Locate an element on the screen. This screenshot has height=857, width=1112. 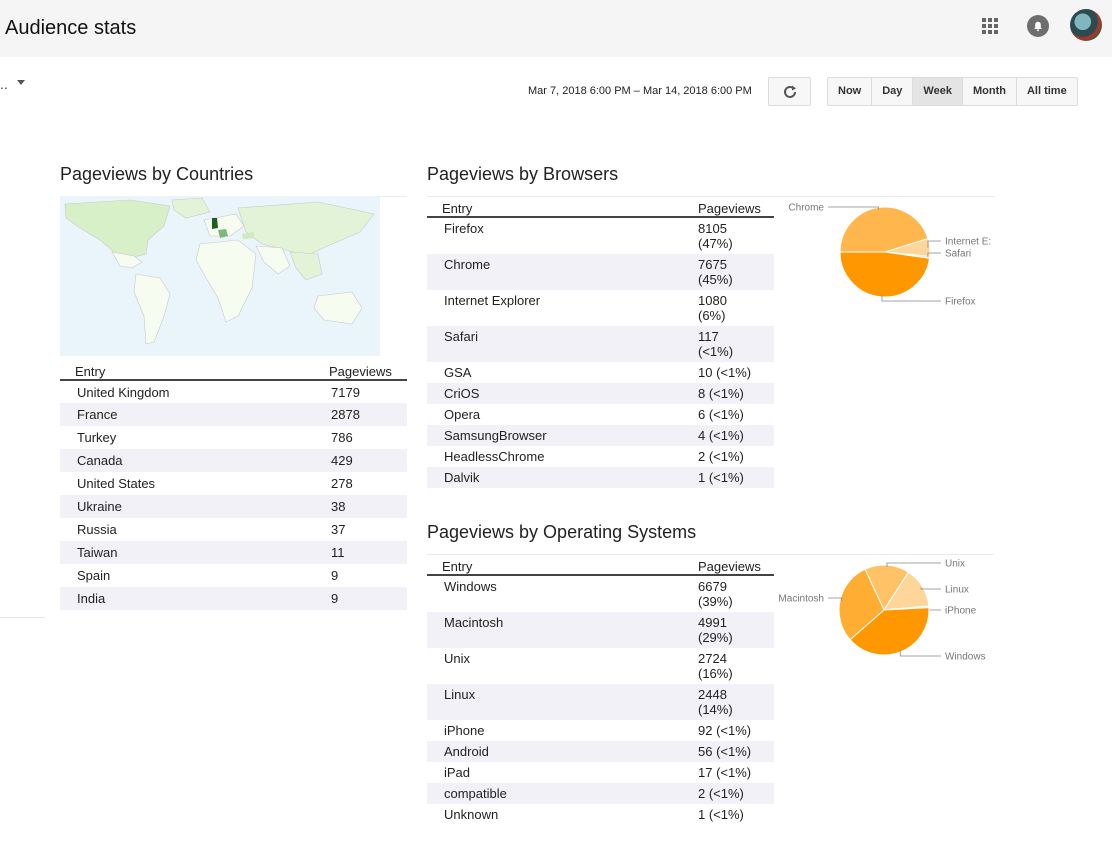
pie-label: iPhone is located at coordinates (961, 611).